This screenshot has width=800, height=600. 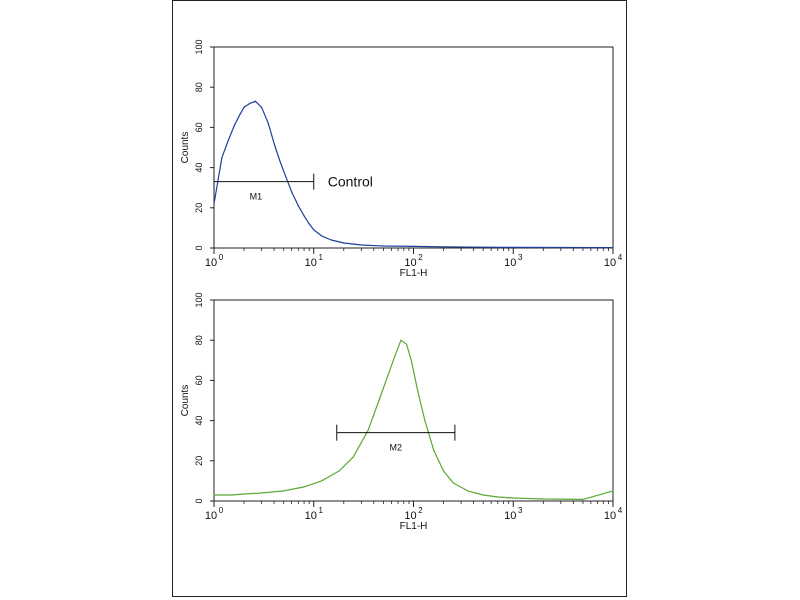 What do you see at coordinates (350, 182) in the screenshot?
I see `annotation-control: Control` at bounding box center [350, 182].